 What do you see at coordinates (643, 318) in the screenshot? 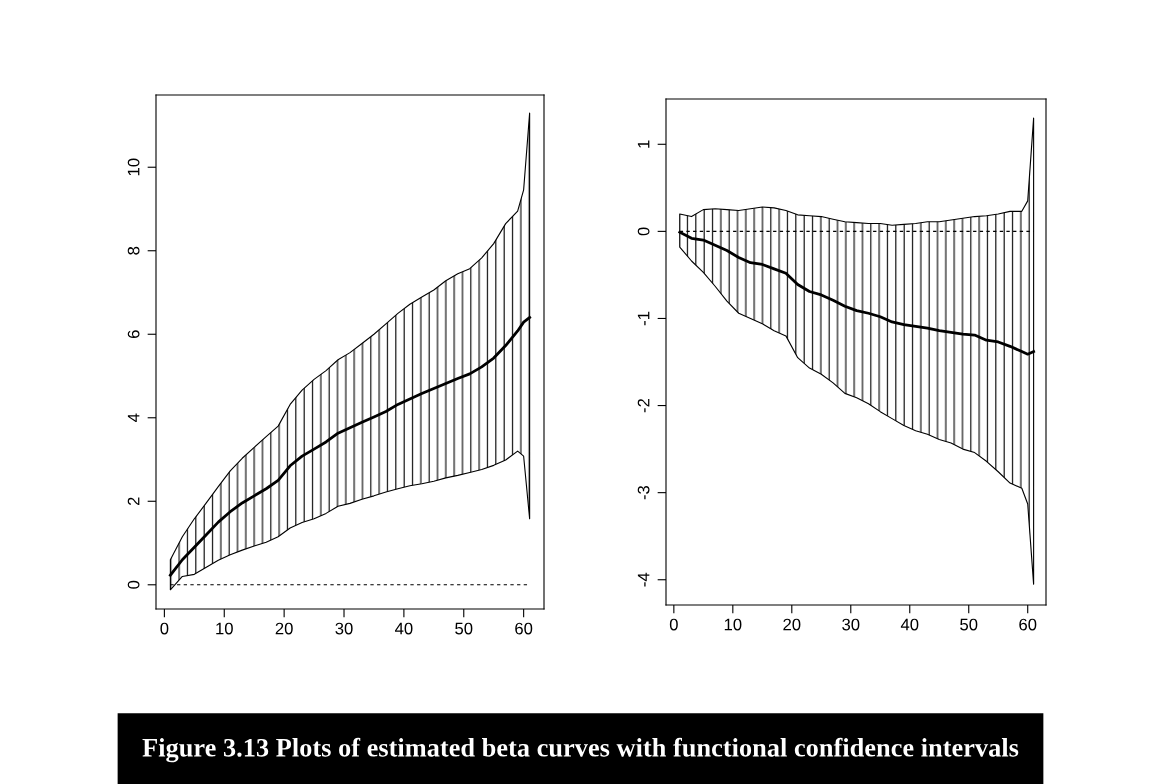
I see `y-tick-label: -1` at bounding box center [643, 318].